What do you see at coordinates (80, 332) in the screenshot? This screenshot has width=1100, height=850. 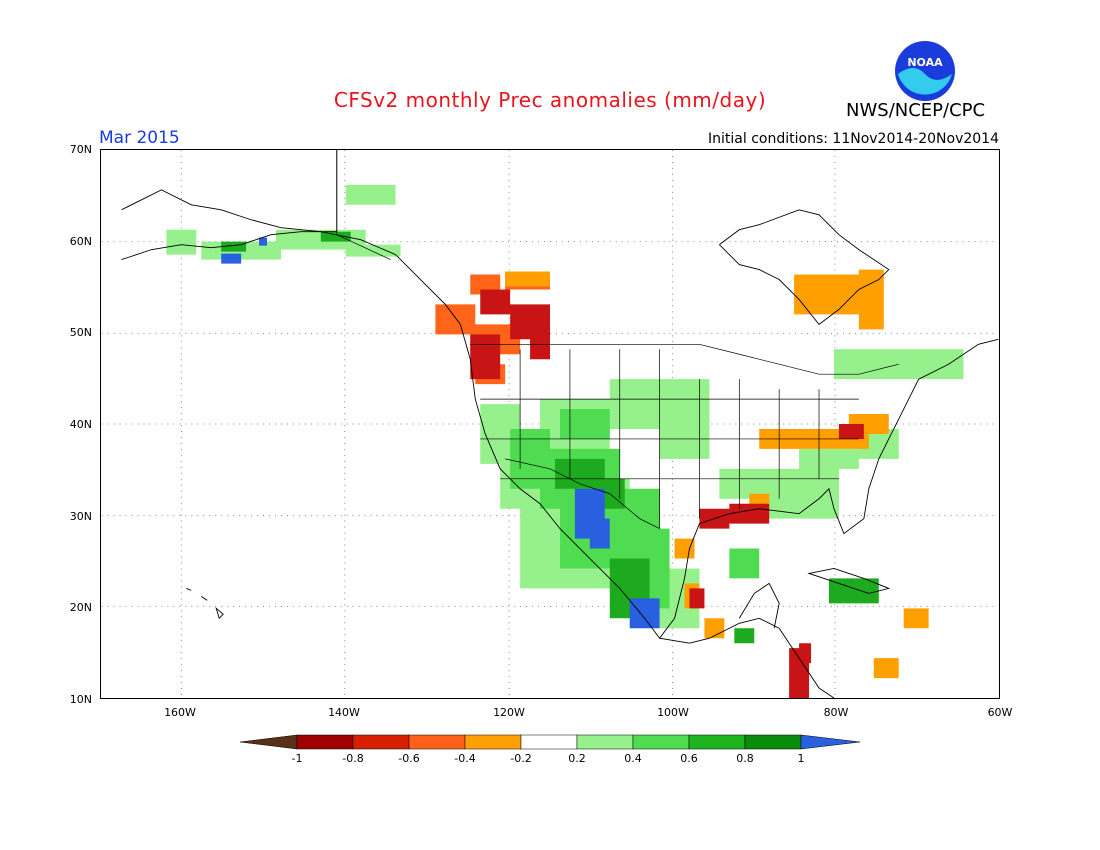 I see `lat-label-50n: 50N` at bounding box center [80, 332].